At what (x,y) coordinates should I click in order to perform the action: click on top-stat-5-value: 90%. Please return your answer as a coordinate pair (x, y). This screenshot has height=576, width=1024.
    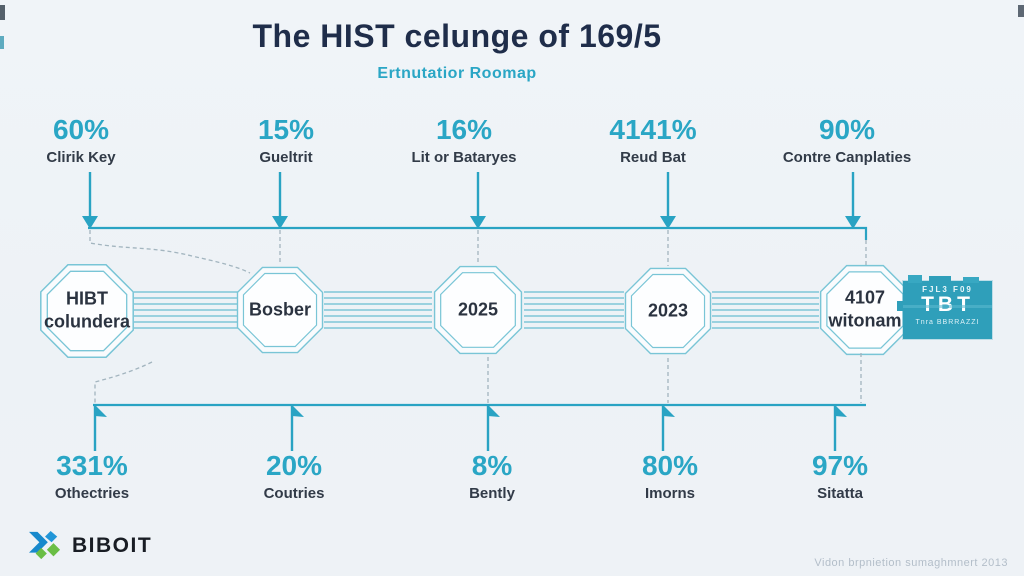
    Looking at the image, I should click on (847, 129).